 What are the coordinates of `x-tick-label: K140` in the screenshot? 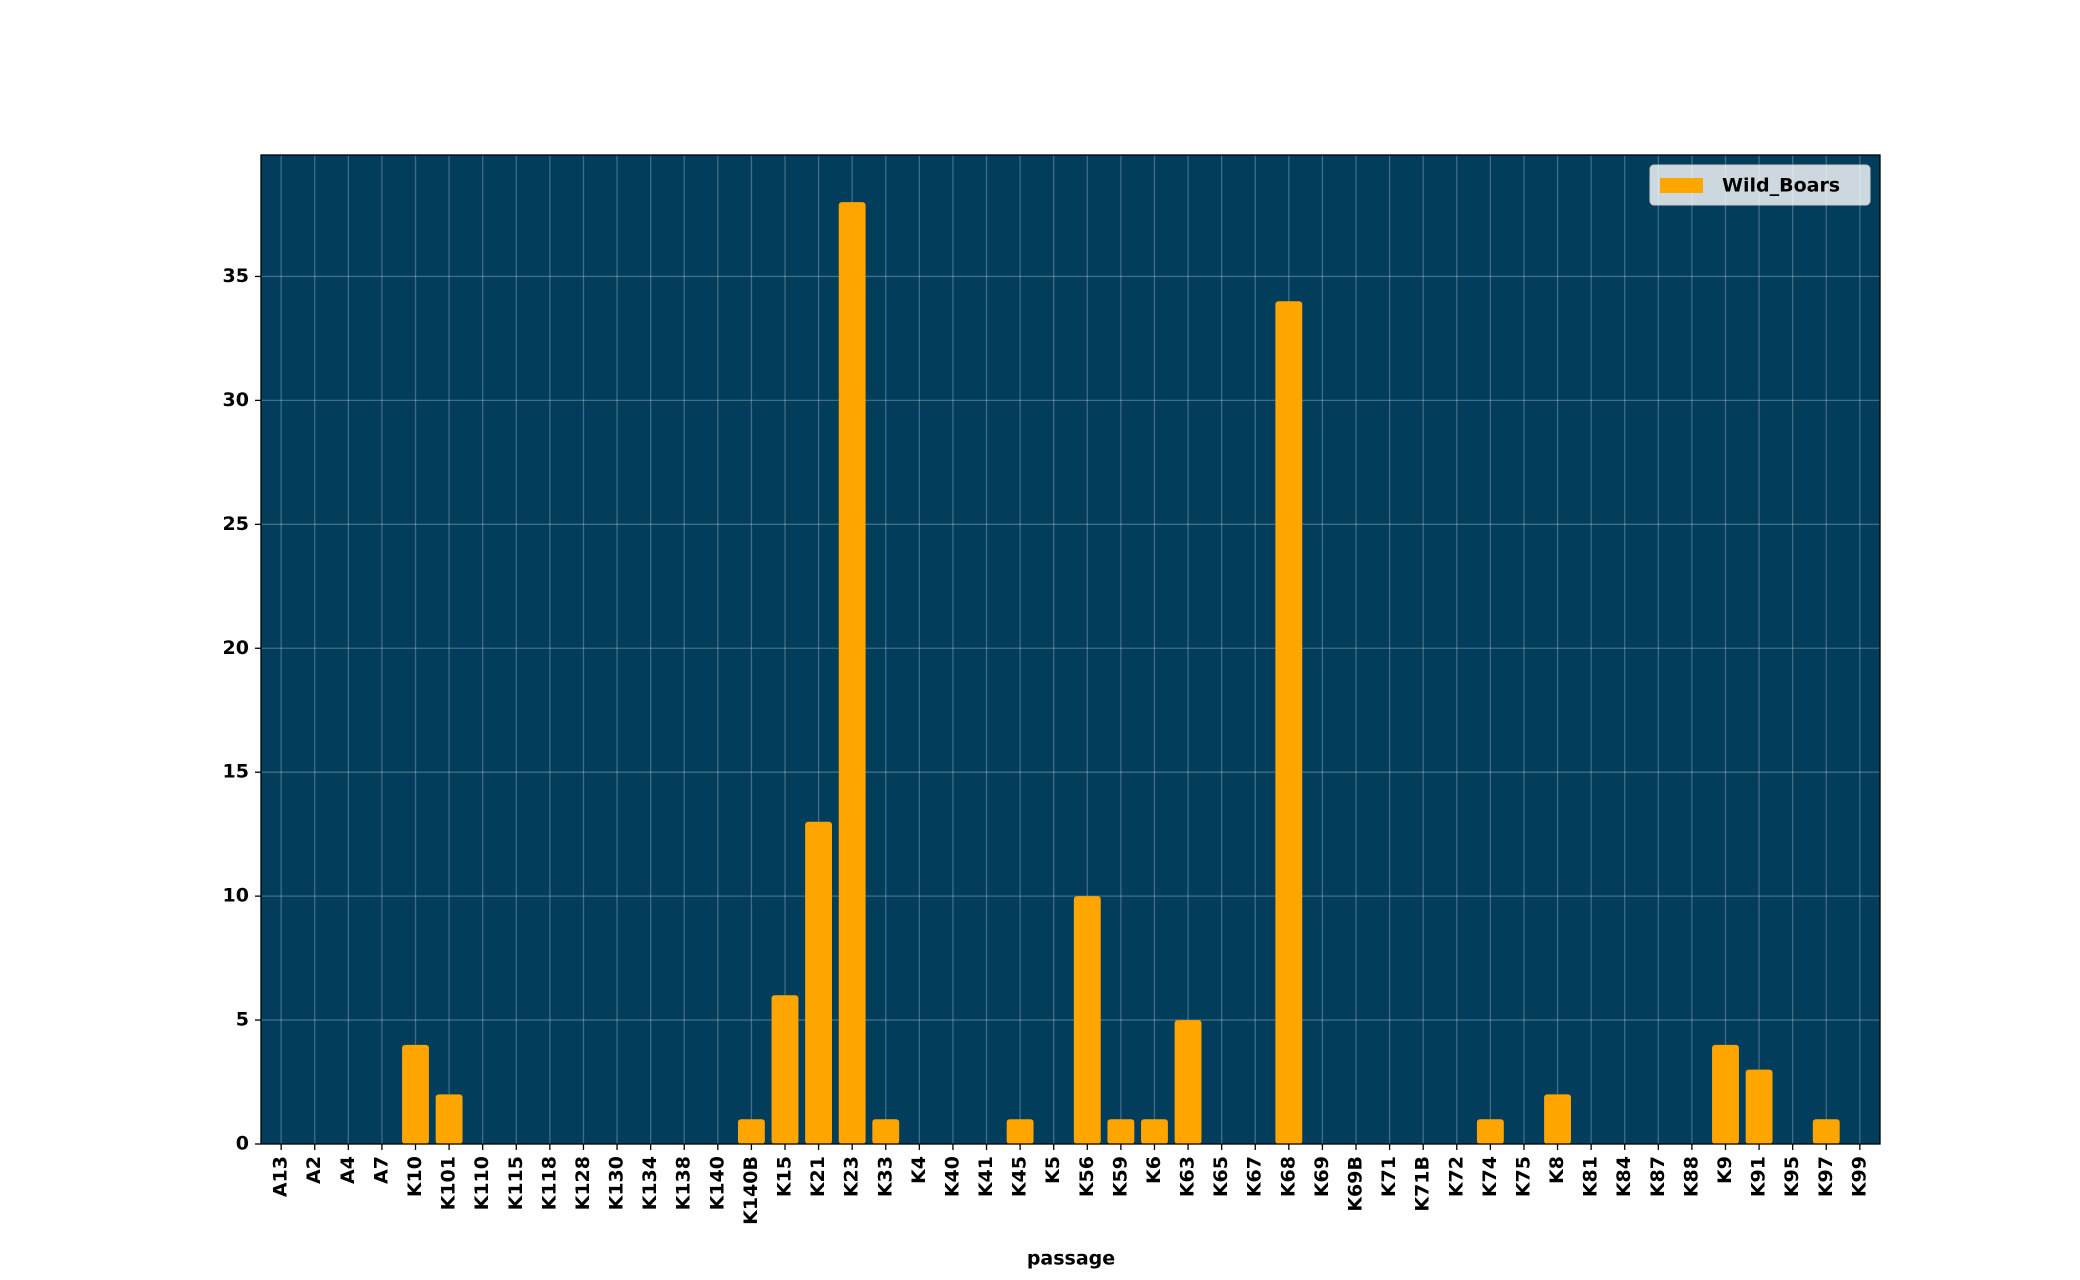 It's located at (717, 1183).